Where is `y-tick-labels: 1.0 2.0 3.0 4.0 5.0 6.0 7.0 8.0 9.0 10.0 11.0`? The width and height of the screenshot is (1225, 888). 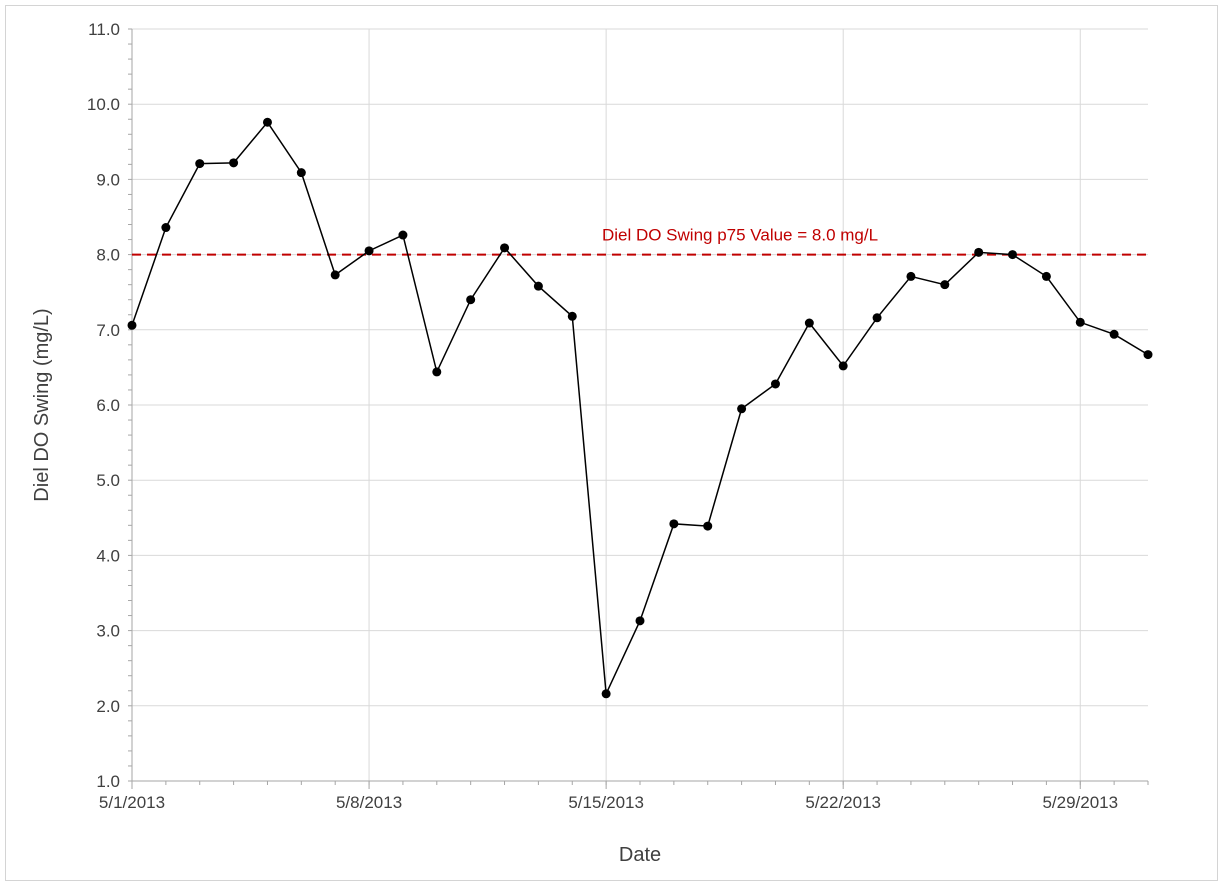 y-tick-labels: 1.0 2.0 3.0 4.0 5.0 6.0 7.0 8.0 9.0 10.0 11.0 is located at coordinates (103, 405).